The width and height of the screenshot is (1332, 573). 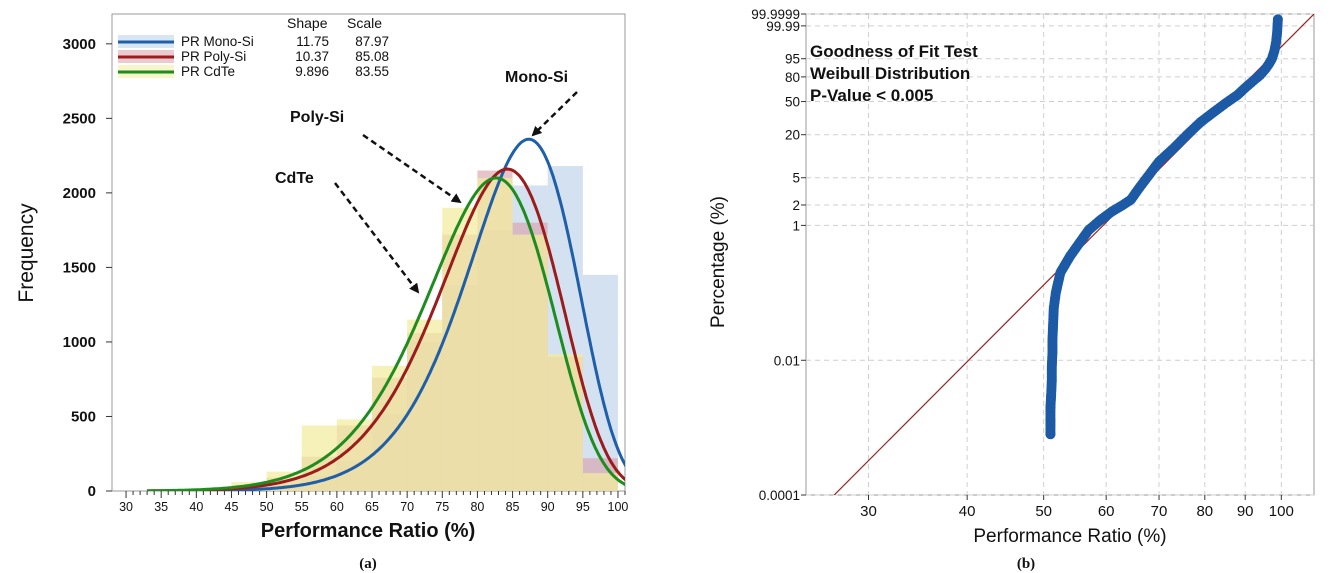 I want to click on y-tick-label: 99.99, so click(x=783, y=26).